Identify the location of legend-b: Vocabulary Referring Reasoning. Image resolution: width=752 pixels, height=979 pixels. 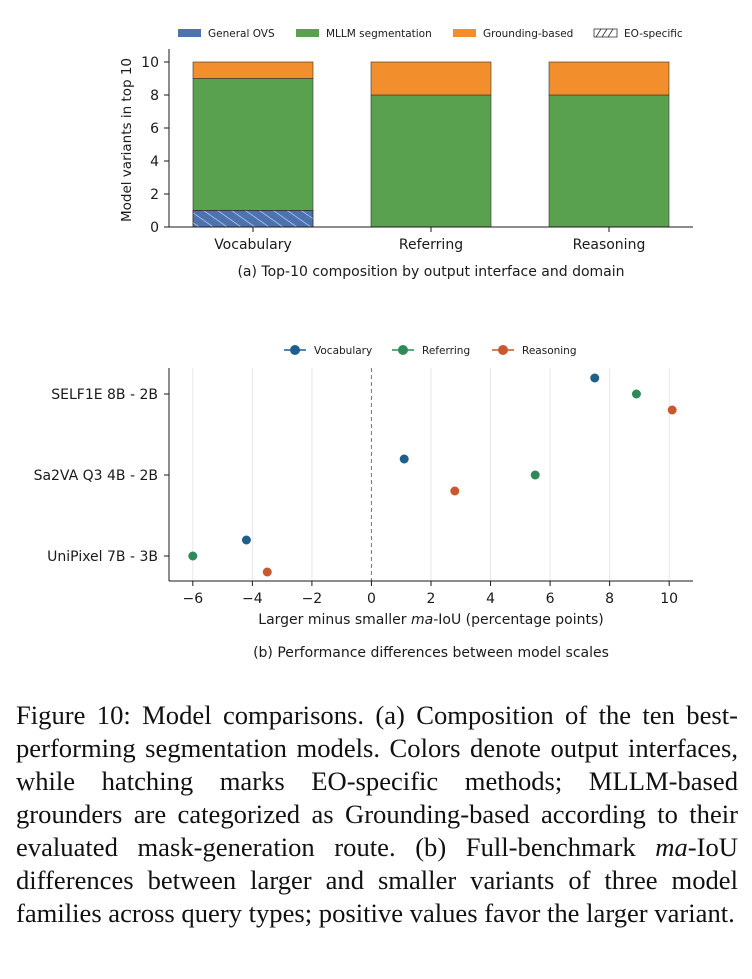
(430, 351).